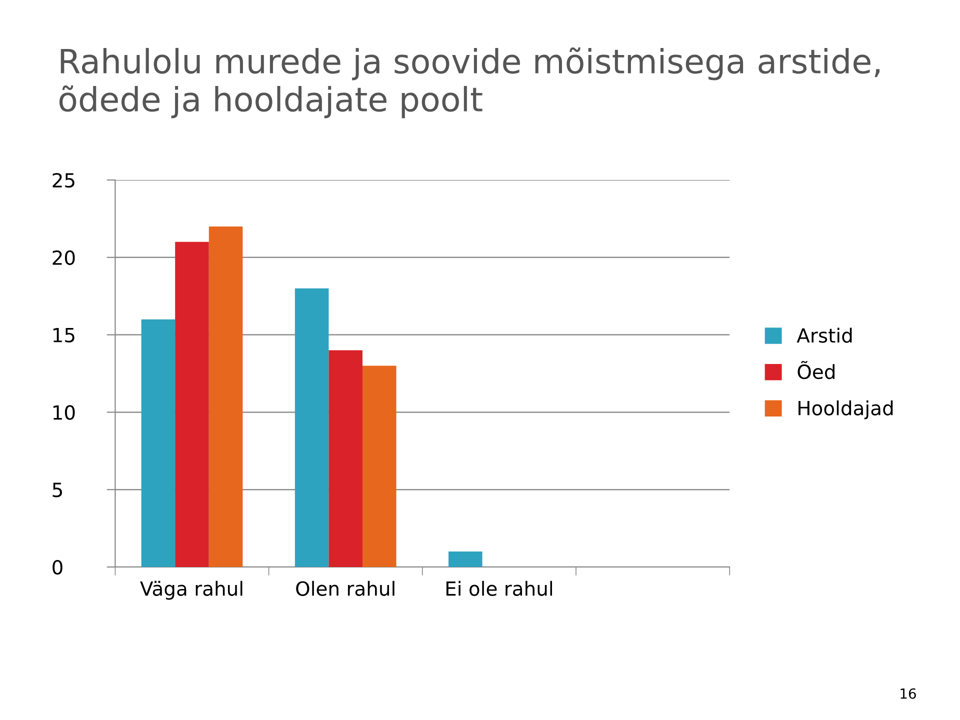 The width and height of the screenshot is (960, 720). I want to click on x-tick-label: Väga rahul, so click(191, 590).